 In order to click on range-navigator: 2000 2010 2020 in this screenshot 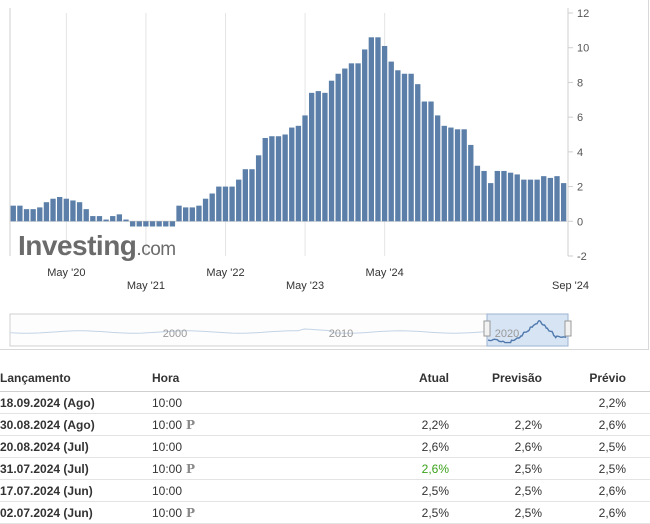, I will do `click(290, 330)`.